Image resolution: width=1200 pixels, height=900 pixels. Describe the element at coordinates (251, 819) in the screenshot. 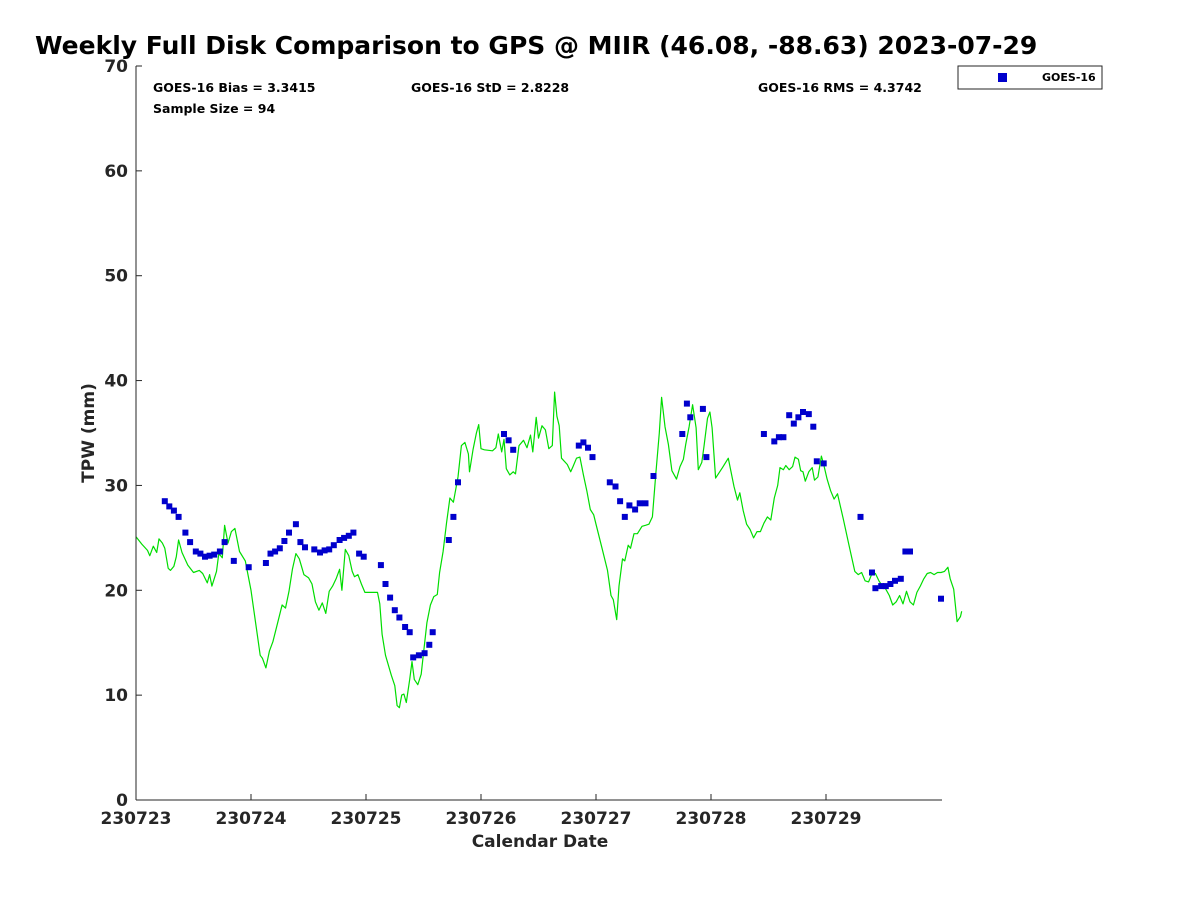

I see `x-tick-label: 230724` at that location.